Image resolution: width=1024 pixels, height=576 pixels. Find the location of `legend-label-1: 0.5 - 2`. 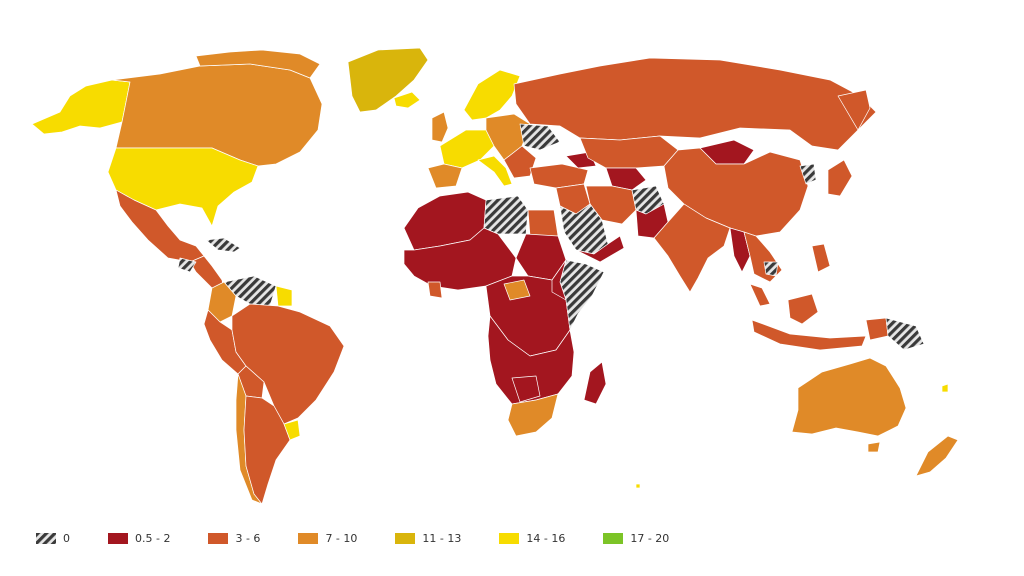

legend-label-1: 0.5 - 2 is located at coordinates (153, 538).